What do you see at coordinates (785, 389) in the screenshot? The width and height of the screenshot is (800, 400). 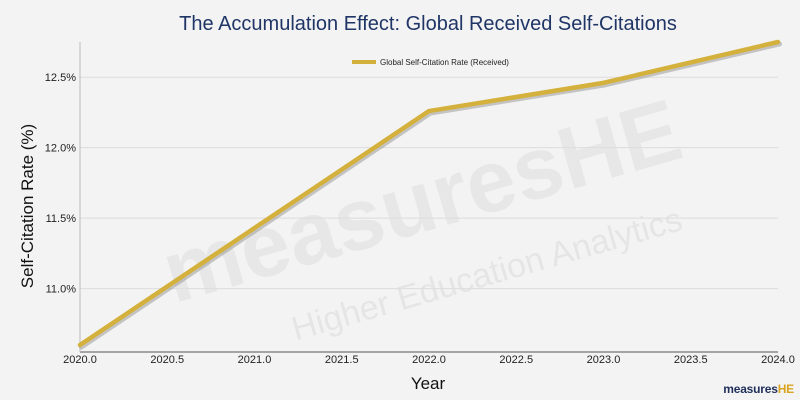 I see `logo-accent: HE` at bounding box center [785, 389].